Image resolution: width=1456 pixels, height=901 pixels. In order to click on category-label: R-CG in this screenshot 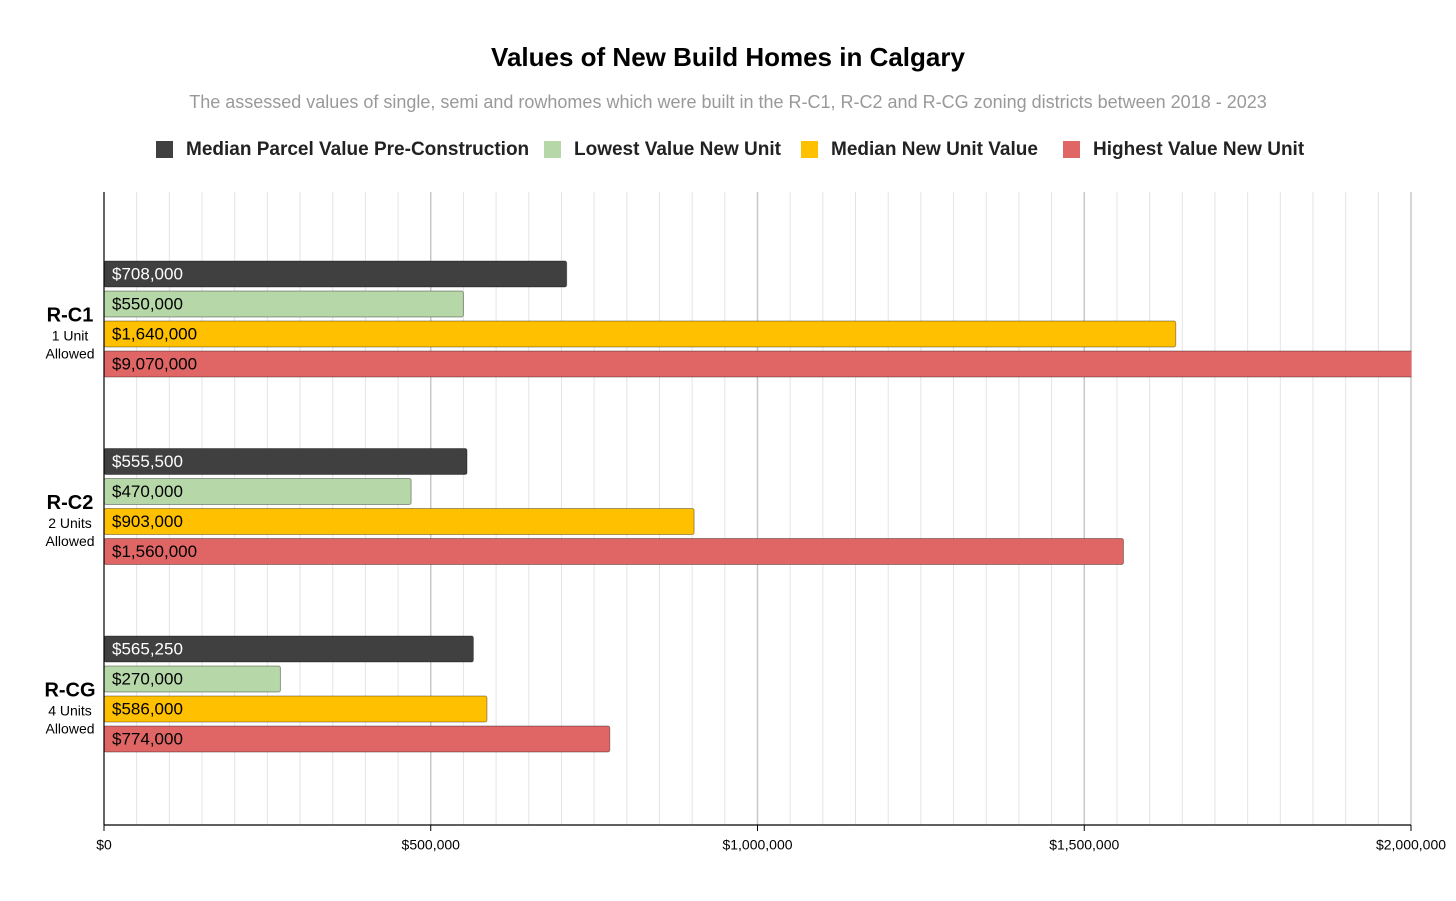, I will do `click(69, 690)`.